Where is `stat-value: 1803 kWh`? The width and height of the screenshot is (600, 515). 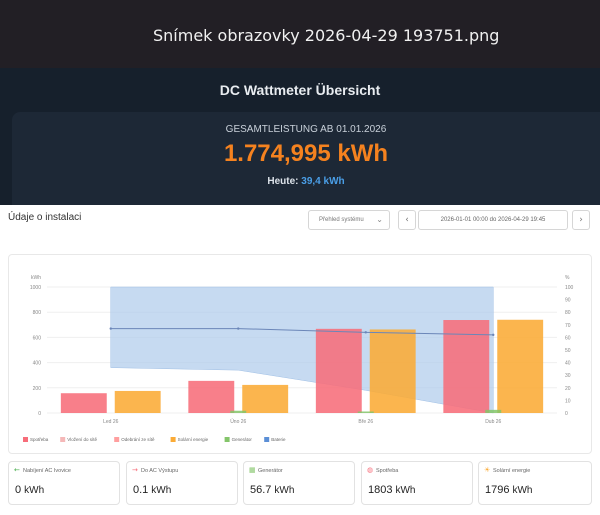
stat-value: 1803 kWh is located at coordinates (392, 490).